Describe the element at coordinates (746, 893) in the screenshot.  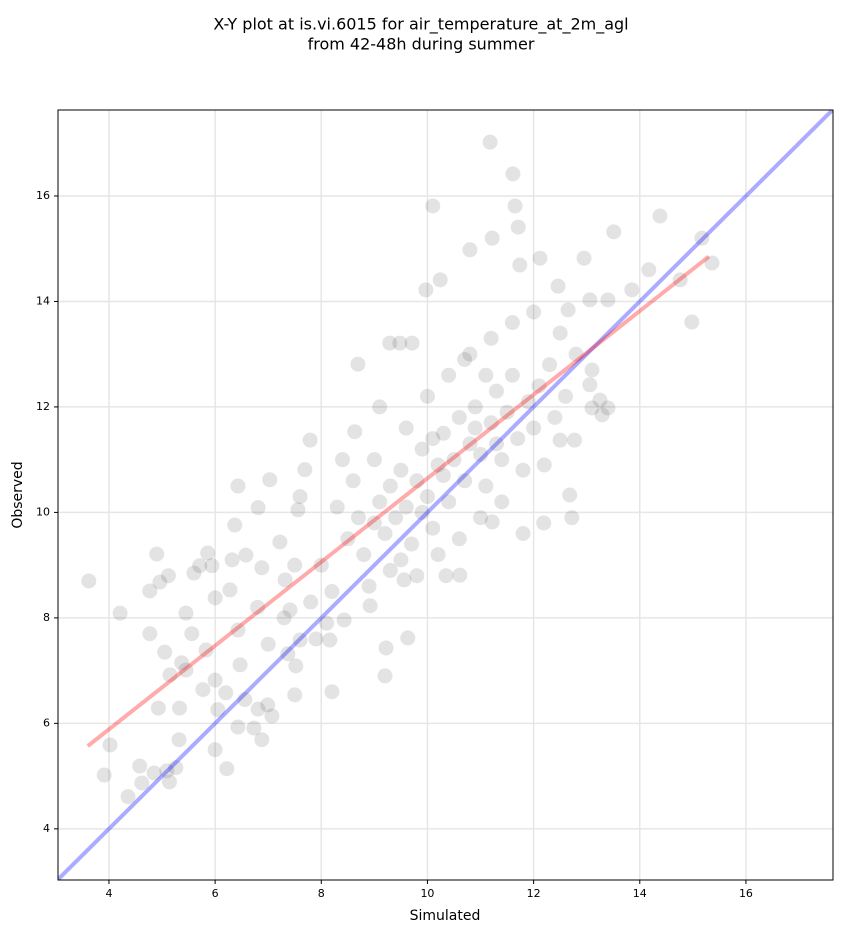
I see `x-tick-label: 16` at that location.